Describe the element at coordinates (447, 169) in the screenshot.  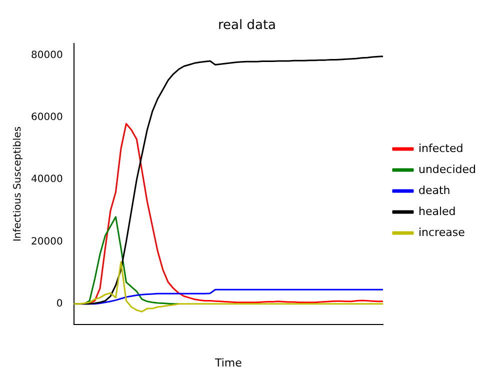
I see `legend-label: undecided` at that location.